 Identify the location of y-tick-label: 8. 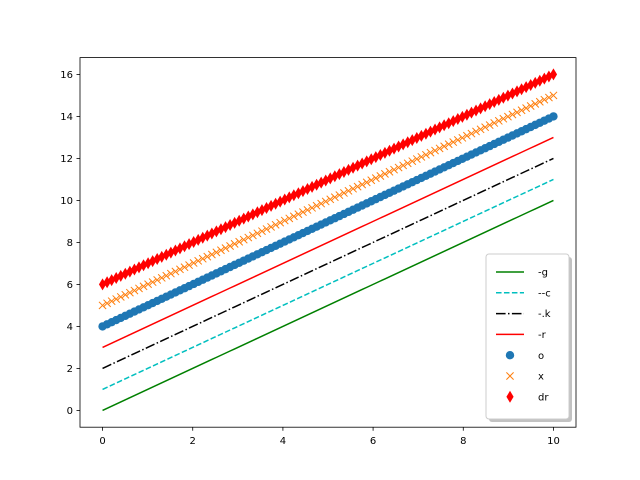
(70, 243).